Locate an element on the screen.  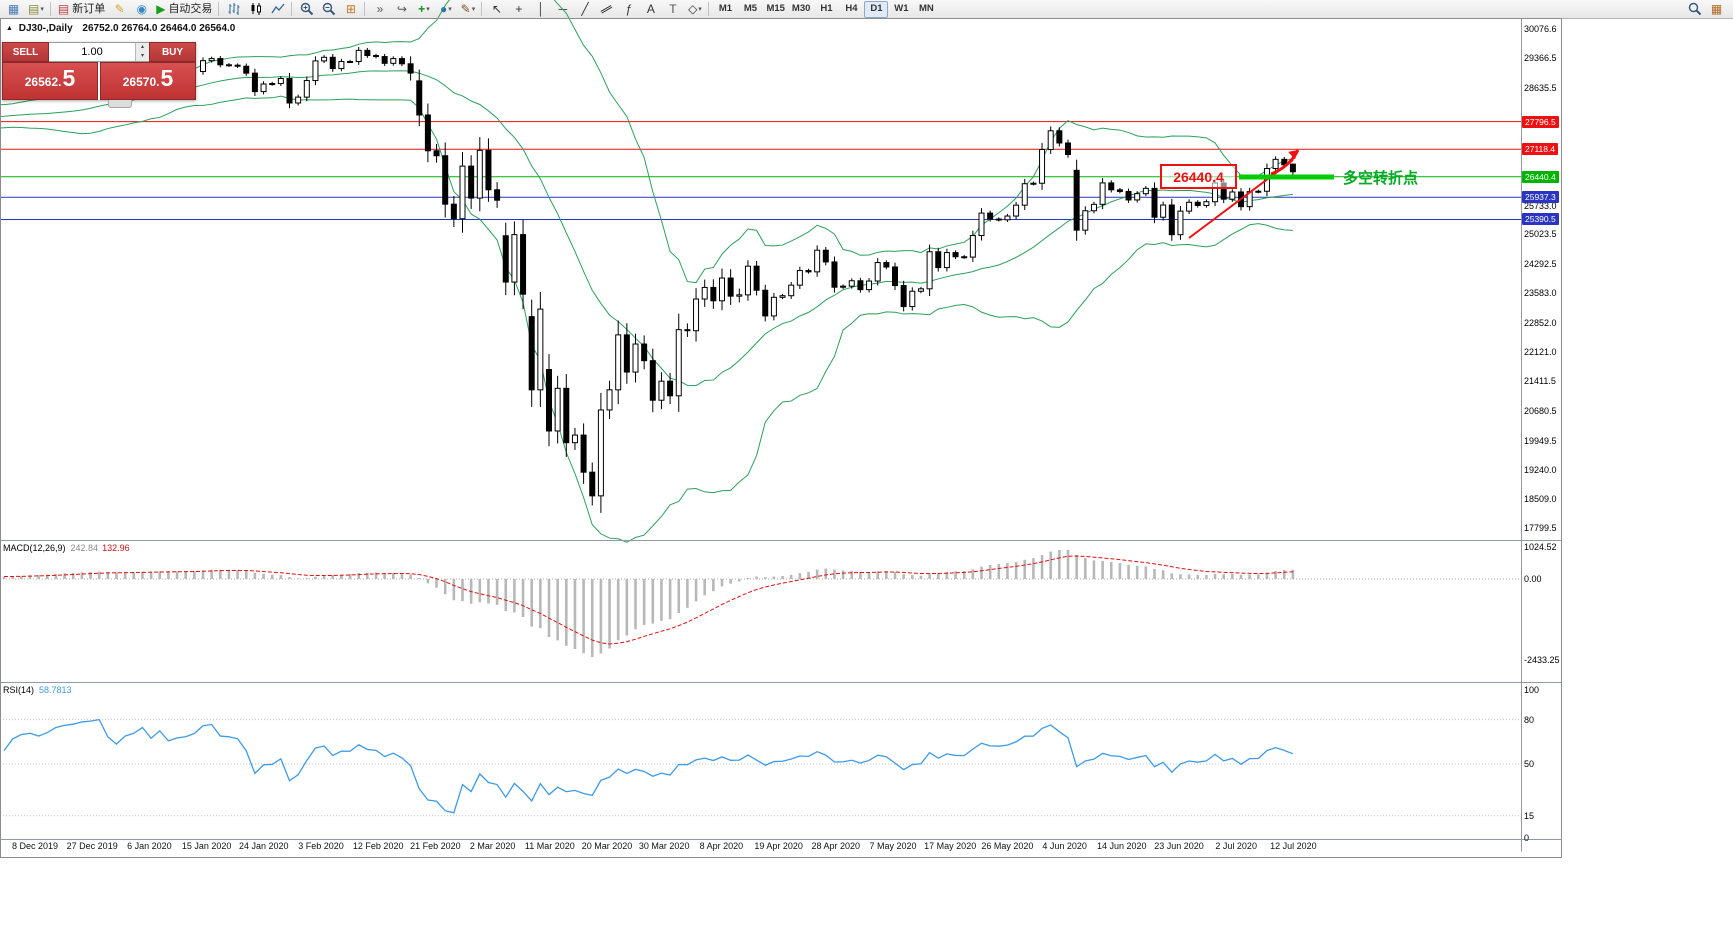
buy-button: BUY is located at coordinates (172, 52).